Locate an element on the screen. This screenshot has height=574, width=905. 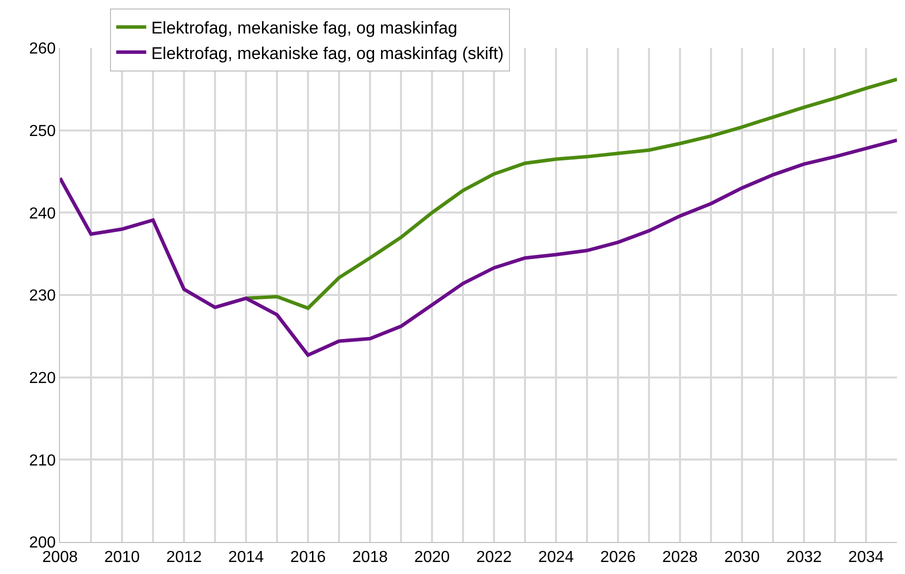
x-tick-label: 2032 is located at coordinates (804, 557).